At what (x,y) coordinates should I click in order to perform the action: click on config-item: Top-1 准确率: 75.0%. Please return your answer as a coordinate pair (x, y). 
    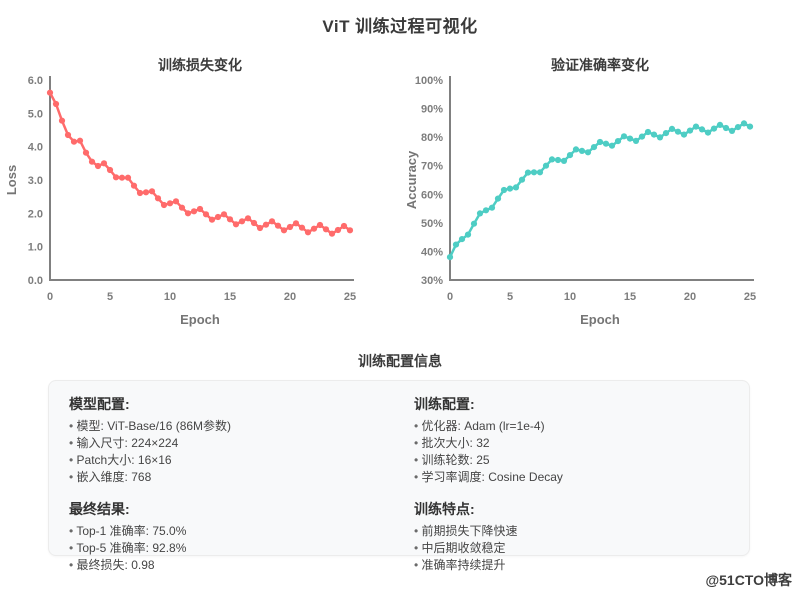
    Looking at the image, I should click on (226, 531).